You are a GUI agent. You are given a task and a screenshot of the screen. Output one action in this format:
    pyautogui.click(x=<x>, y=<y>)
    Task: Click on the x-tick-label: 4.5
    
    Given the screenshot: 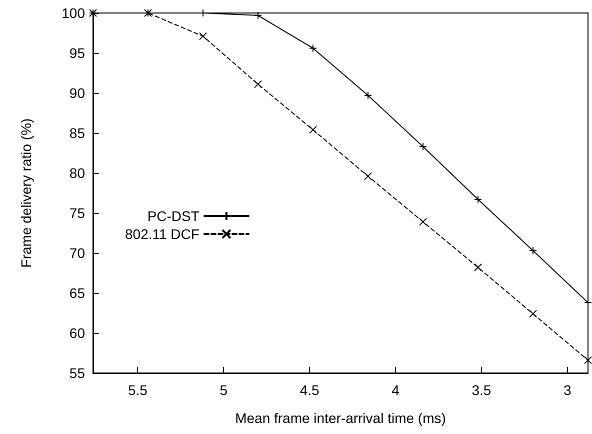 What is the action you would take?
    pyautogui.click(x=310, y=390)
    